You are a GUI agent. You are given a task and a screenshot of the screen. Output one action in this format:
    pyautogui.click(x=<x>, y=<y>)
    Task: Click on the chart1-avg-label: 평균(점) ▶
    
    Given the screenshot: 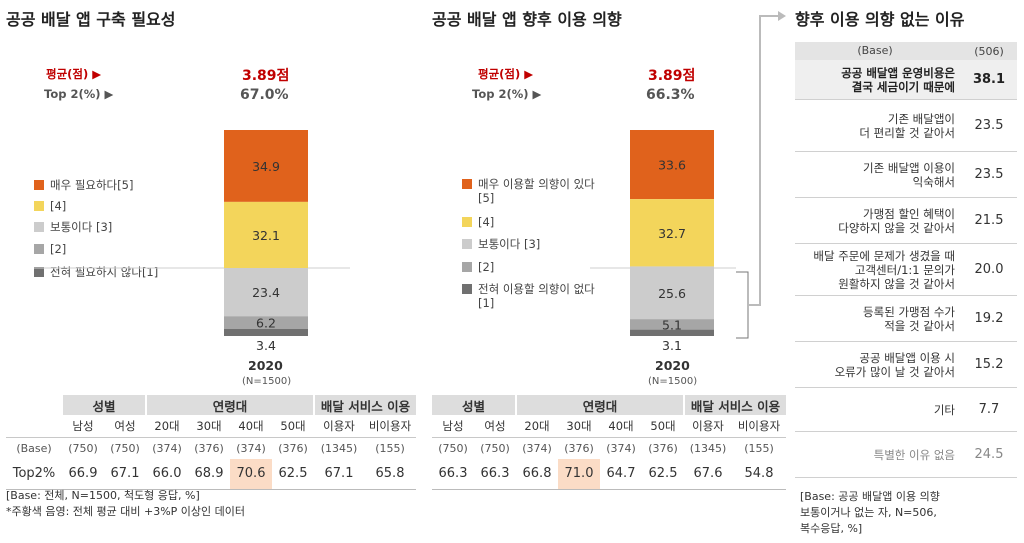 What is the action you would take?
    pyautogui.click(x=74, y=74)
    